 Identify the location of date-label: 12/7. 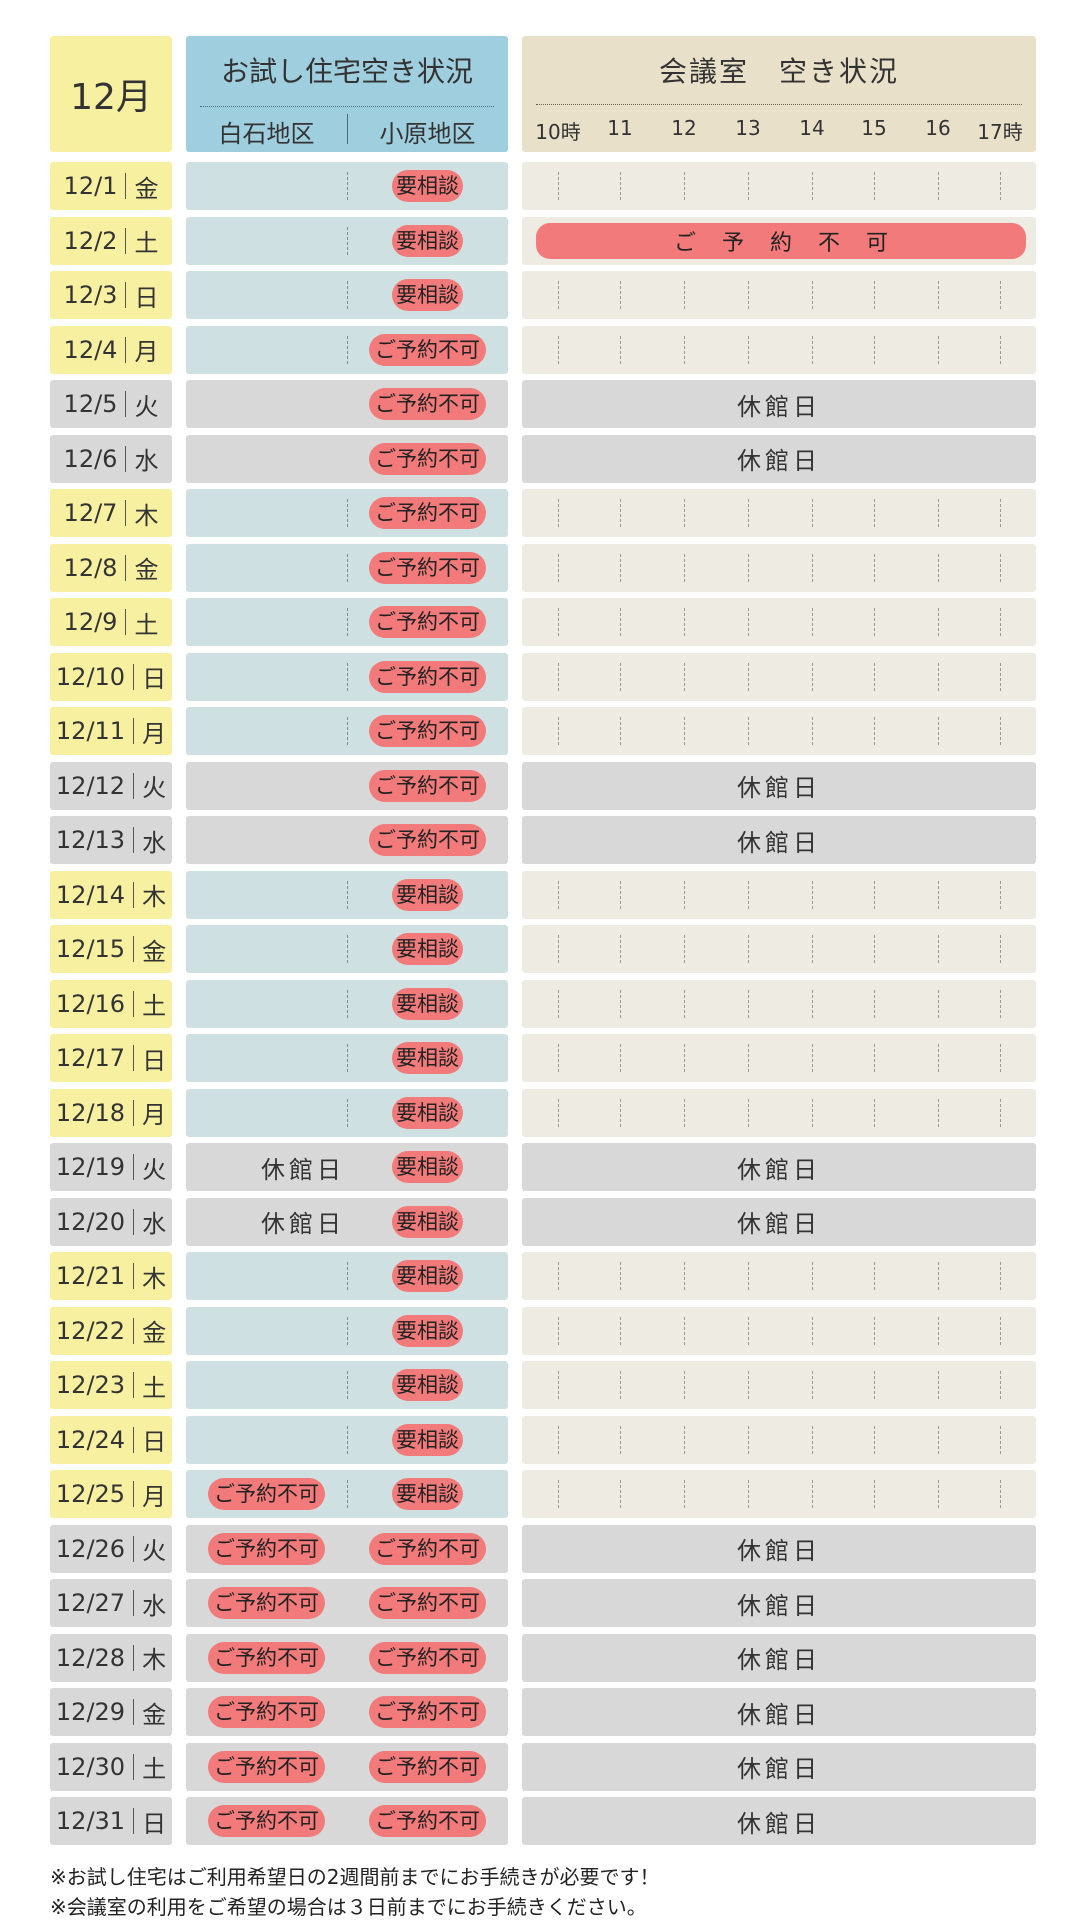
(90, 513).